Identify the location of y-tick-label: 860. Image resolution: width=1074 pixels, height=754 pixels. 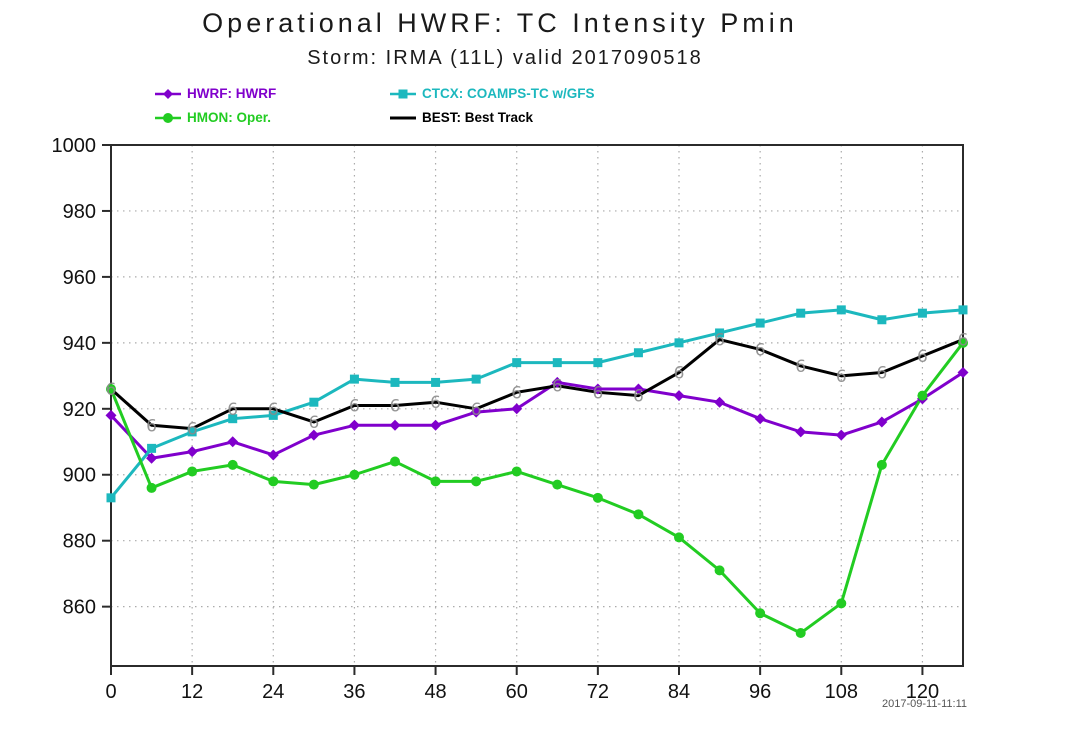
(79, 608).